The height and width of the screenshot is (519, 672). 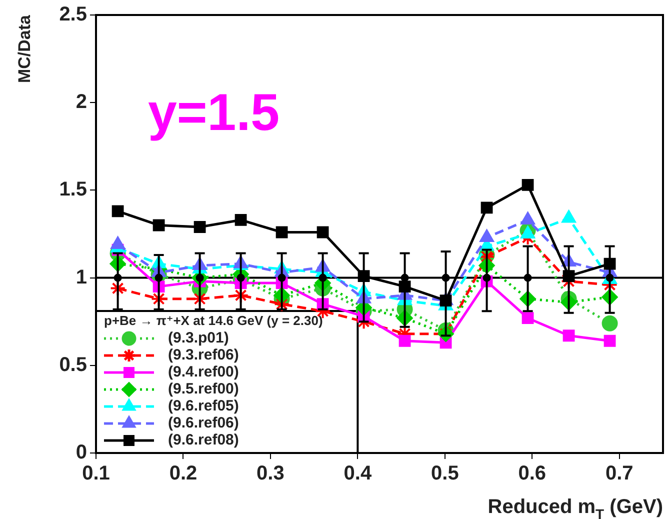 What do you see at coordinates (198, 338) in the screenshot?
I see `legend-label: (9.3.p01)` at bounding box center [198, 338].